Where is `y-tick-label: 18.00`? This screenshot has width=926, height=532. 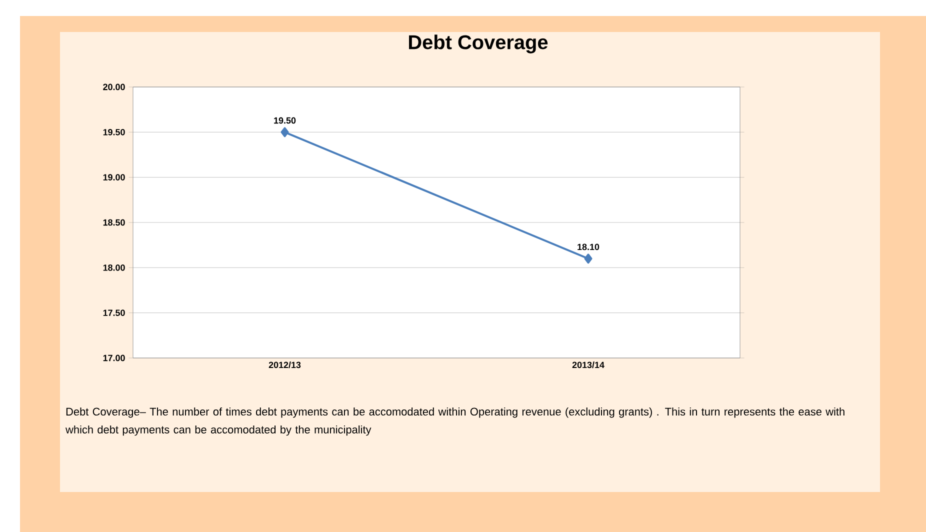
y-tick-label: 18.00 is located at coordinates (114, 267).